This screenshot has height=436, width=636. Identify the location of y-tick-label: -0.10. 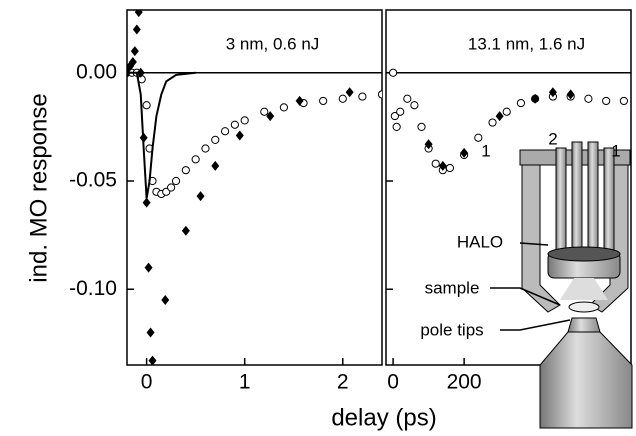
(93, 288).